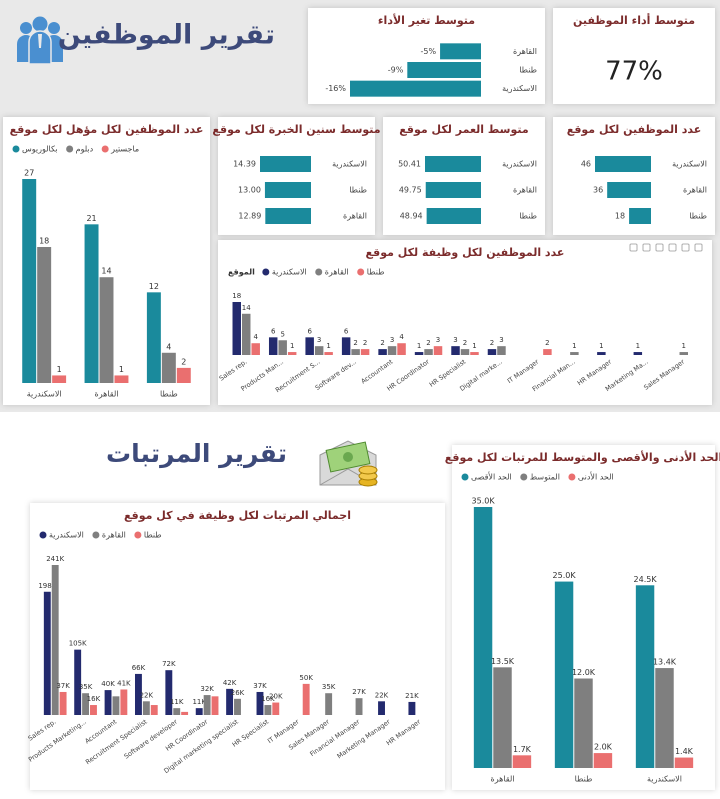 Image resolution: width=720 pixels, height=799 pixels. What do you see at coordinates (199, 702) in the screenshot?
I see `value-label: 11K` at bounding box center [199, 702].